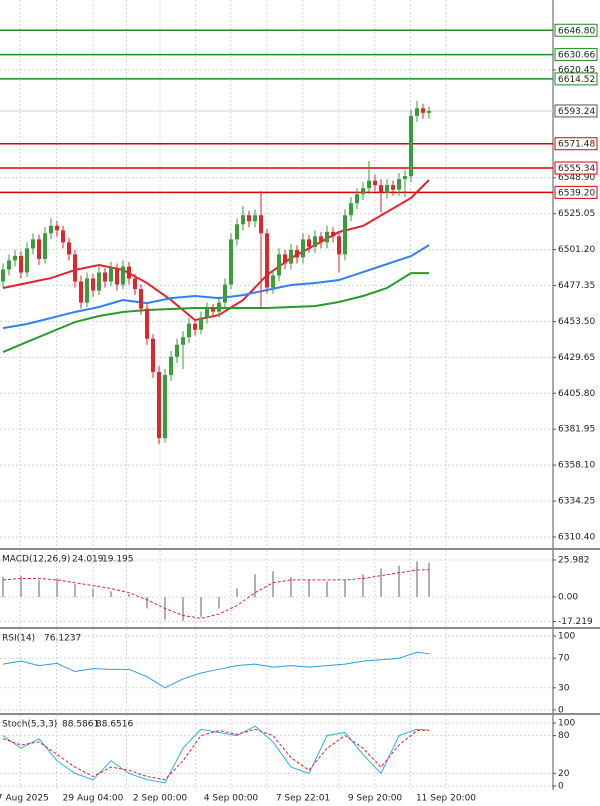  What do you see at coordinates (576, 214) in the screenshot?
I see `y-tick-label: 6525.05` at bounding box center [576, 214].